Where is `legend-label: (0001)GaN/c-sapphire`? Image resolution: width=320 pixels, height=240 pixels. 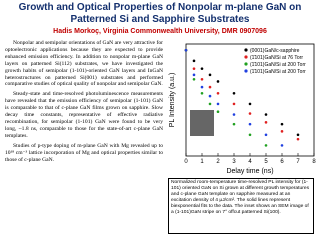
legend-label: (0001)GaN/c-sapphire is located at coordinates (275, 51).